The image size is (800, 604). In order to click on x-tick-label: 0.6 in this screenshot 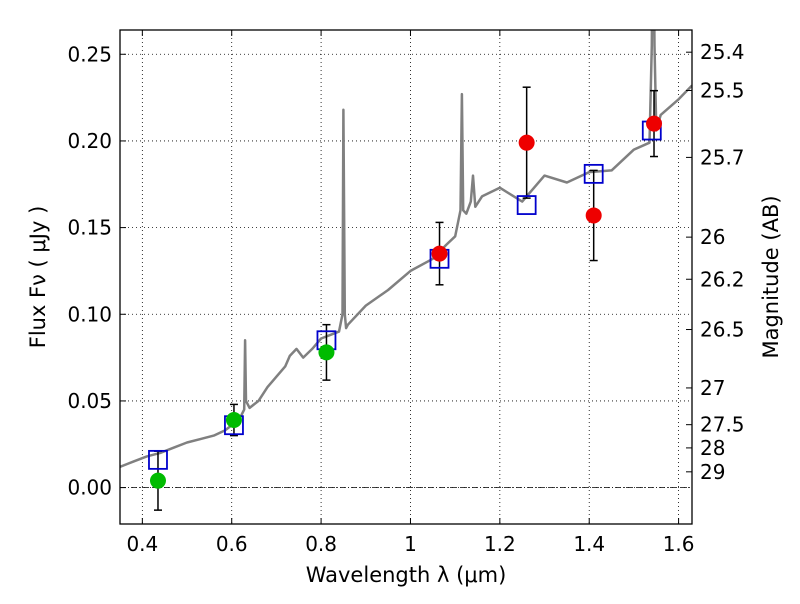, I will do `click(232, 544)`.